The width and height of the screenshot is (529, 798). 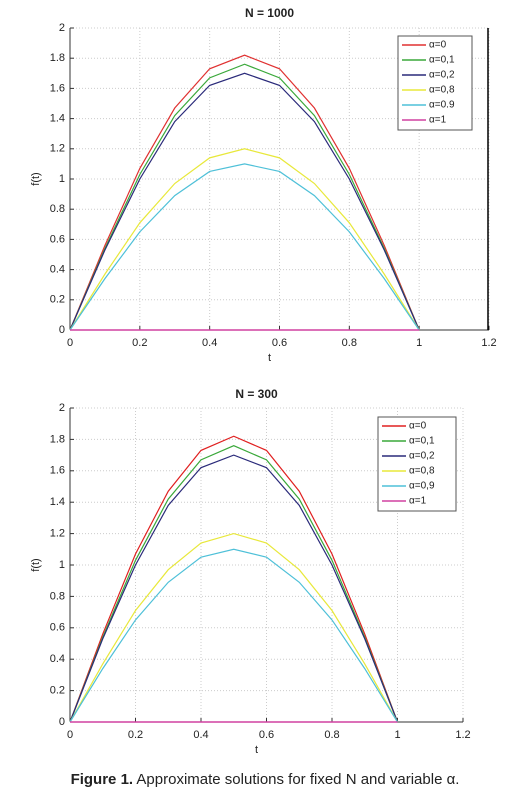 I want to click on chart-title: N = 300, so click(x=256, y=394).